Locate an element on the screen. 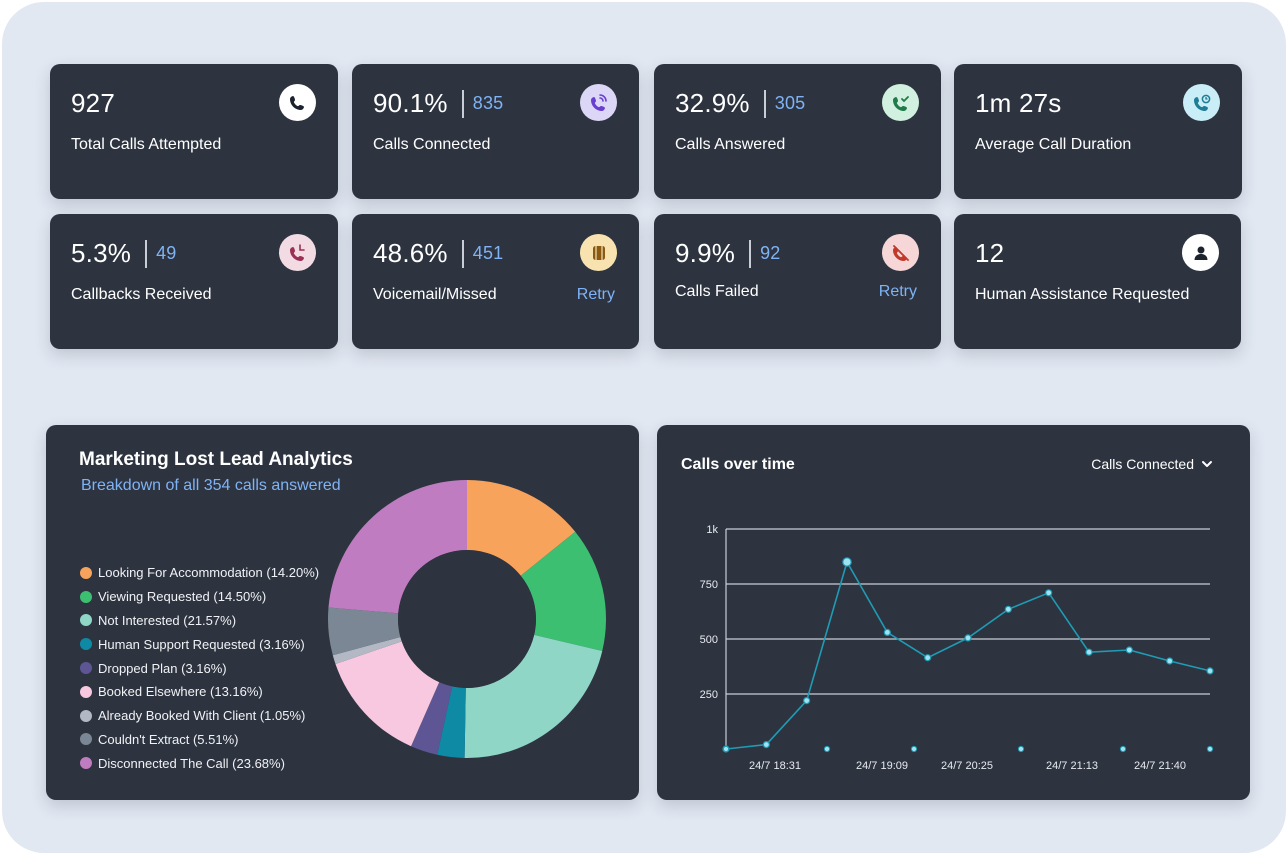 Image resolution: width=1288 pixels, height=855 pixels. stat-value-row: 5.3% 49 is located at coordinates (123, 253).